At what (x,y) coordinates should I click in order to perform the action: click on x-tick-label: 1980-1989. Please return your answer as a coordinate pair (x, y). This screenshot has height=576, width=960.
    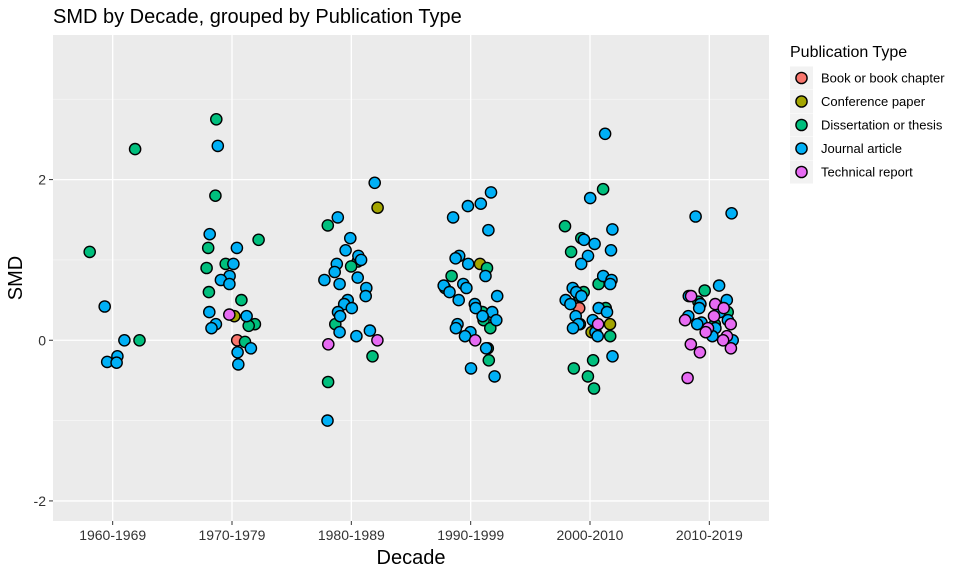
    Looking at the image, I should click on (351, 535).